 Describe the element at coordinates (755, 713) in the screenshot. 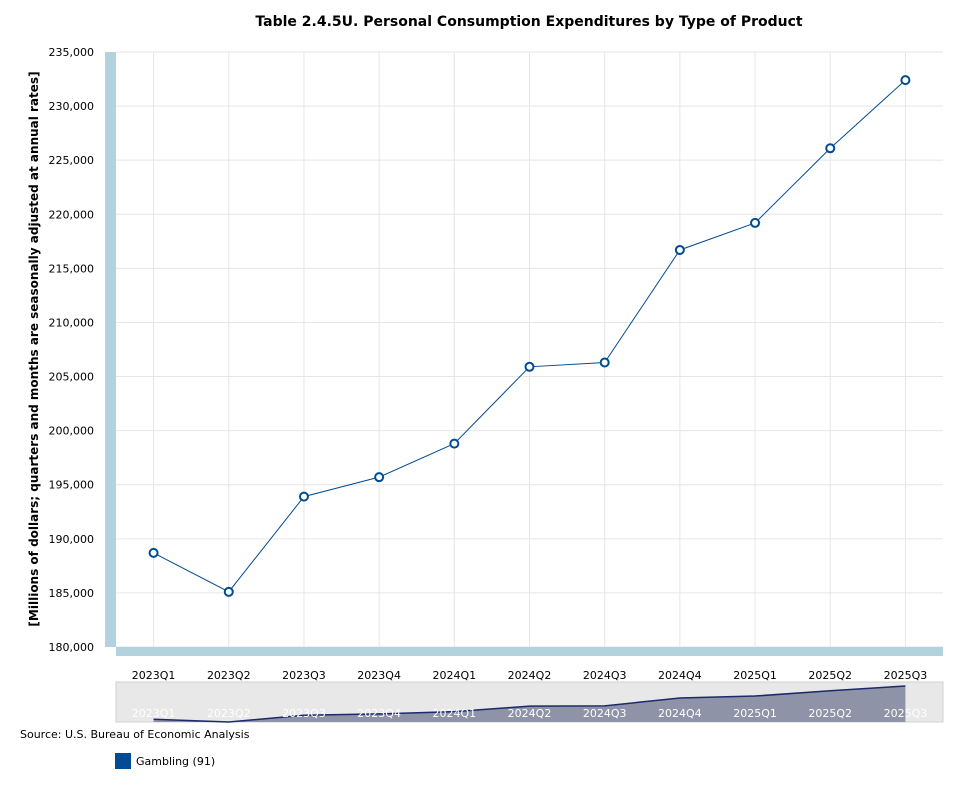

I see `navigator-label: 2025Q1` at that location.